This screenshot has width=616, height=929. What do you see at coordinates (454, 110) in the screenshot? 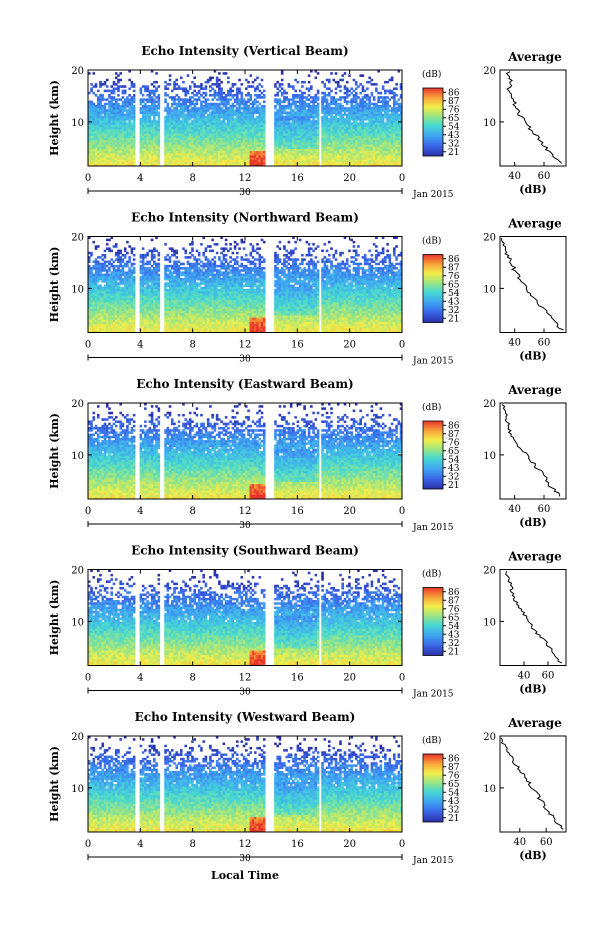
I see `colorbar-tick-label: 76` at bounding box center [454, 110].